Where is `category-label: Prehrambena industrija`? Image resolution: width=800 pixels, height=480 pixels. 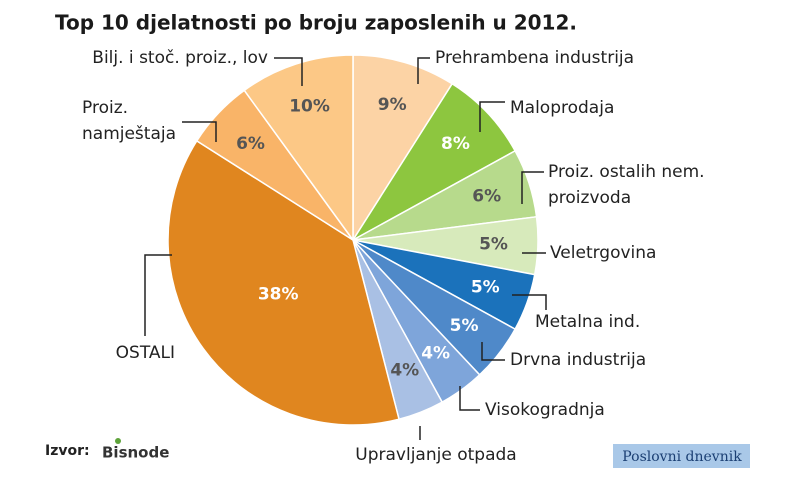
category-label: Prehrambena industrija is located at coordinates (534, 58).